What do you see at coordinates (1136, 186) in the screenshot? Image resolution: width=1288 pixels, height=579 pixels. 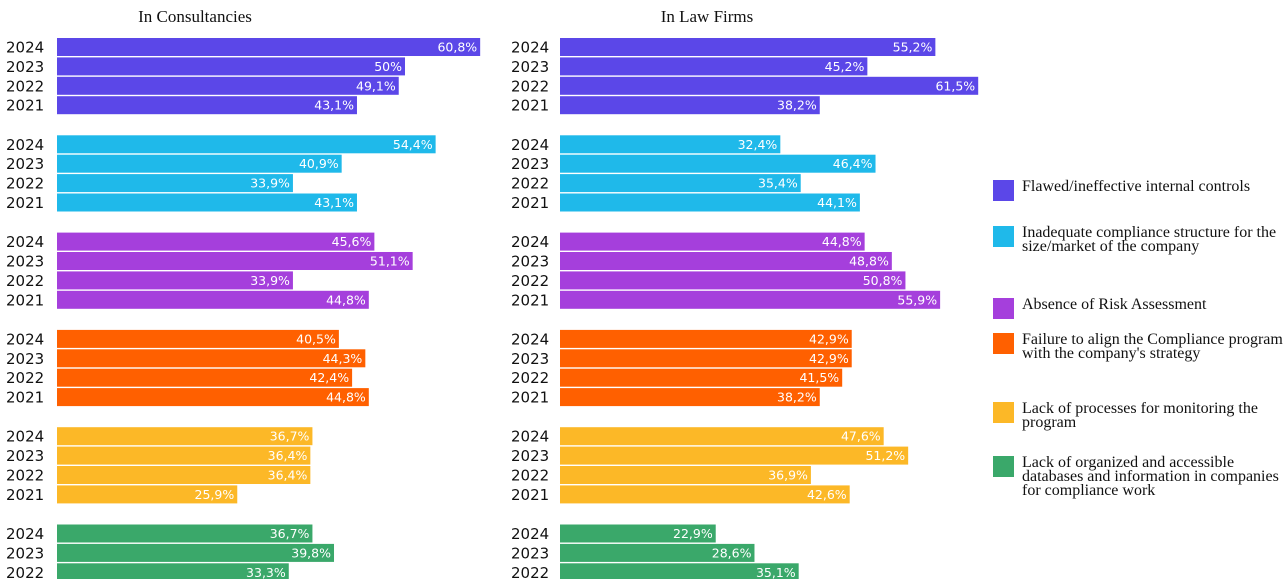 I see `legend-label: Flawed/ineffective internal controls` at bounding box center [1136, 186].